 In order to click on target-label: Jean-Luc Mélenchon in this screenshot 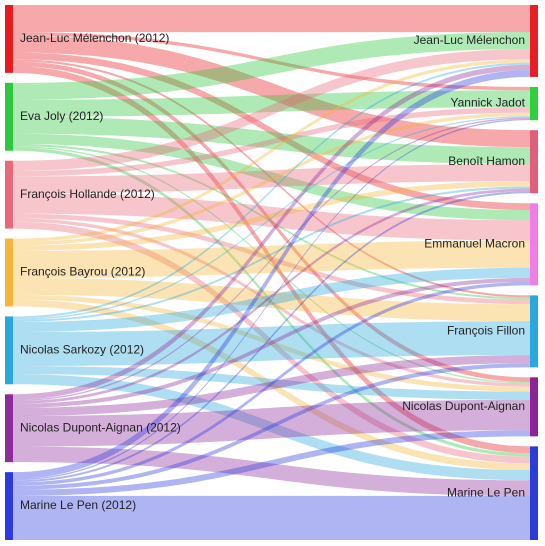, I will do `click(469, 40)`.